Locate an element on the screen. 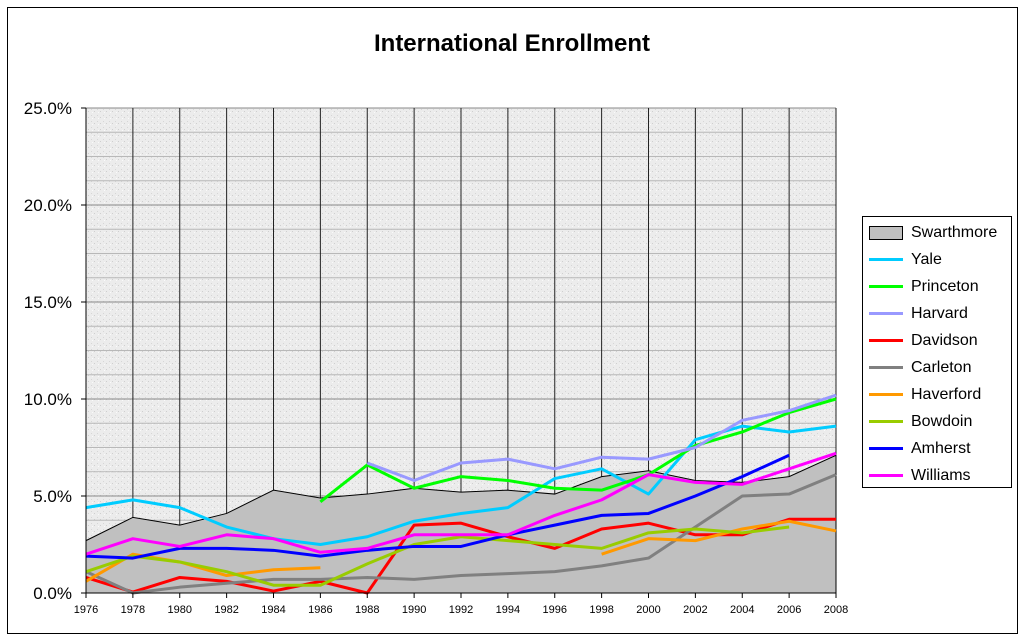 Image resolution: width=1024 pixels, height=640 pixels. x-tick-label: 1976 is located at coordinates (86, 610).